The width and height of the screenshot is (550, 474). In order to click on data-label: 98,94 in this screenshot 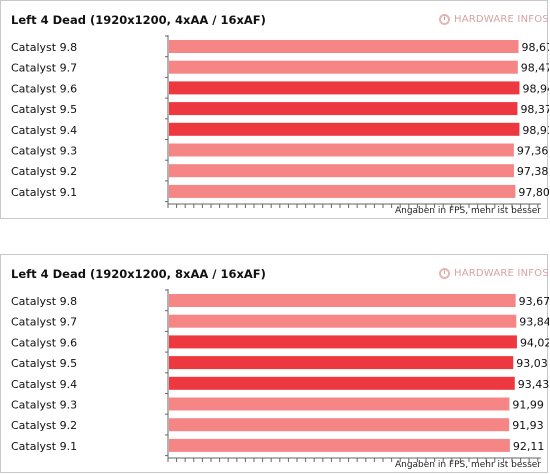, I will do `click(535, 88)`.